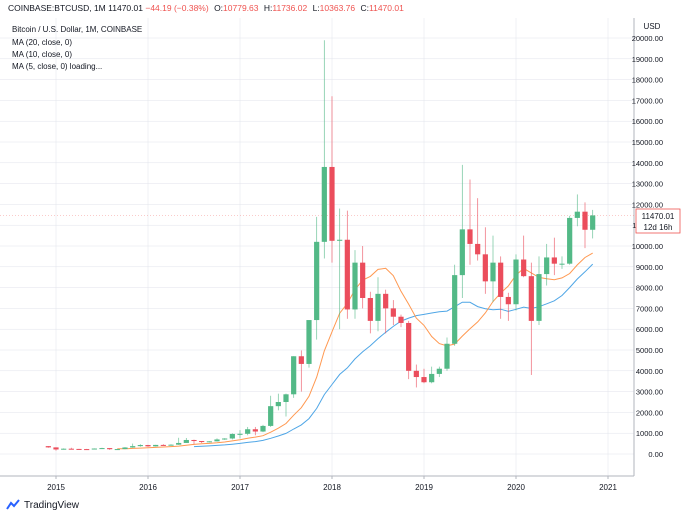 The width and height of the screenshot is (681, 516). Describe the element at coordinates (52, 505) in the screenshot. I see `brand-name: TradingView` at that location.